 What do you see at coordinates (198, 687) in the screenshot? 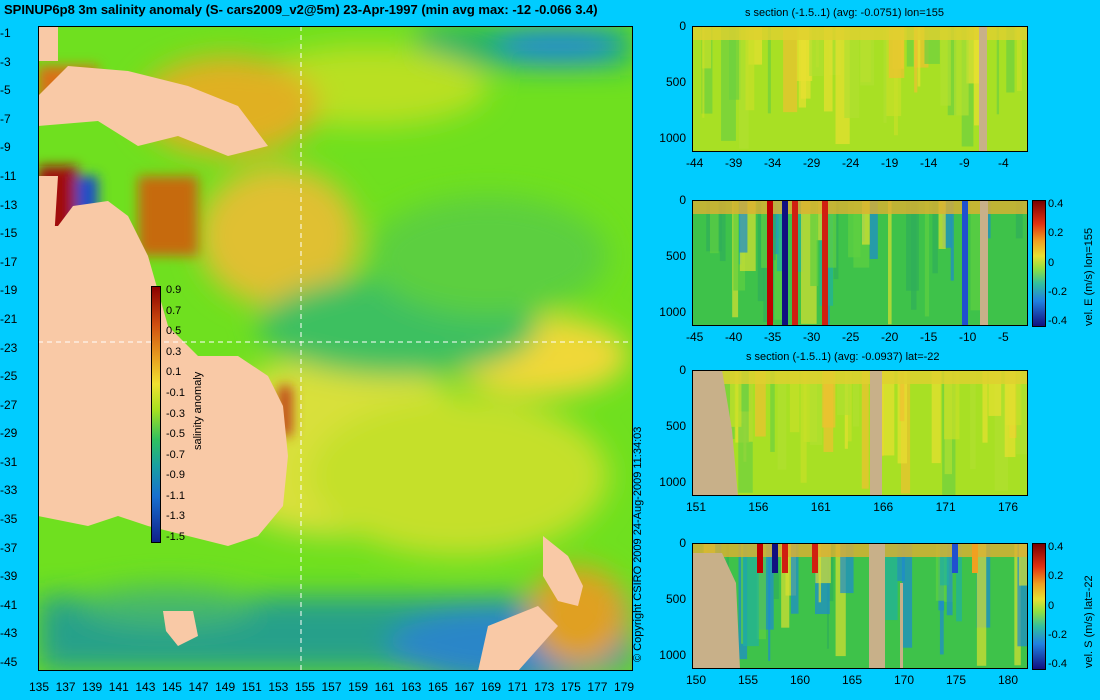
I see `map-x-tick: 147` at bounding box center [198, 687].